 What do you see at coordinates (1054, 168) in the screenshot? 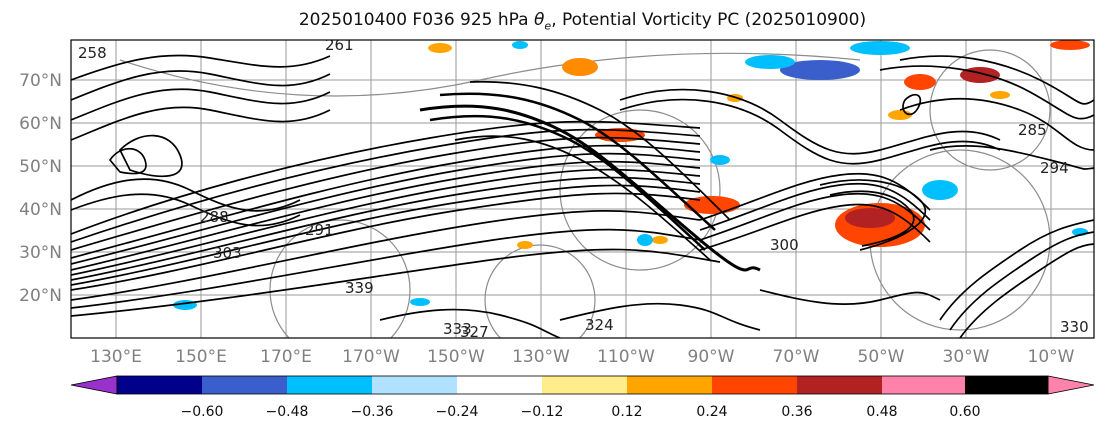
I see `contour-label: 294` at bounding box center [1054, 168].